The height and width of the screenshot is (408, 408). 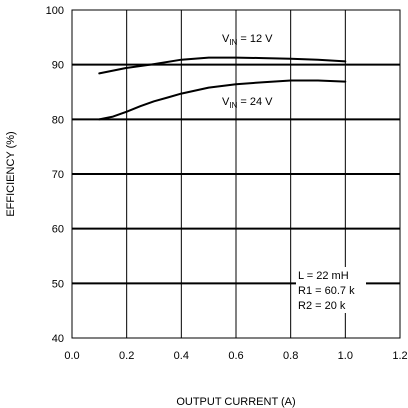 I want to click on annotation-box: L = 22 mH R1 = 60.7 k R2 = 20 k, so click(x=331, y=290).